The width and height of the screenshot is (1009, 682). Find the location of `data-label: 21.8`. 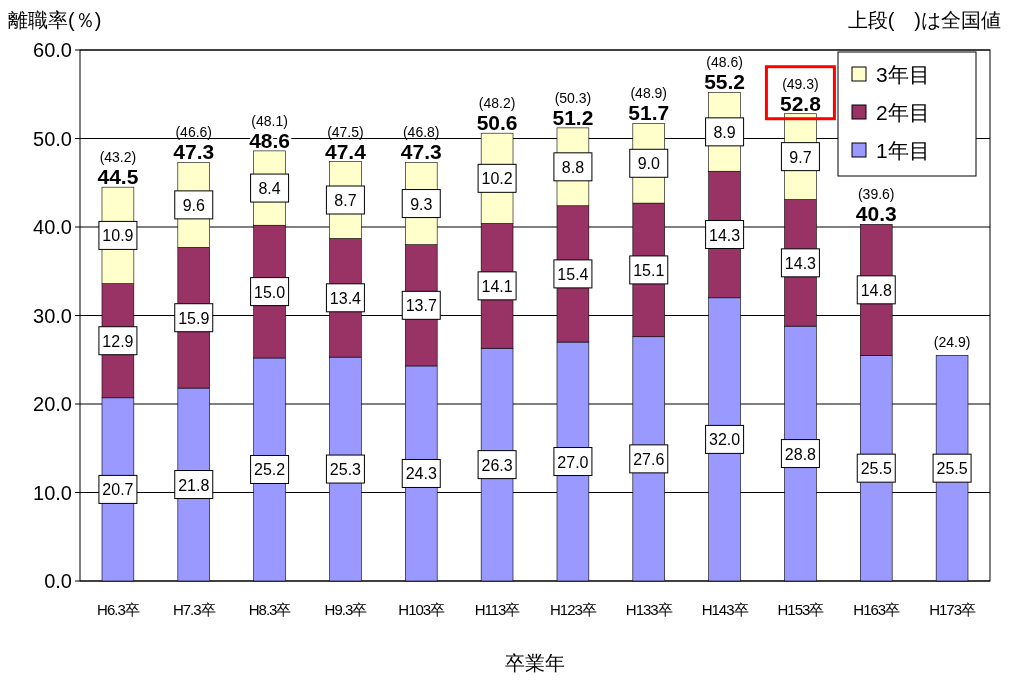

data-label: 21.8 is located at coordinates (194, 485).